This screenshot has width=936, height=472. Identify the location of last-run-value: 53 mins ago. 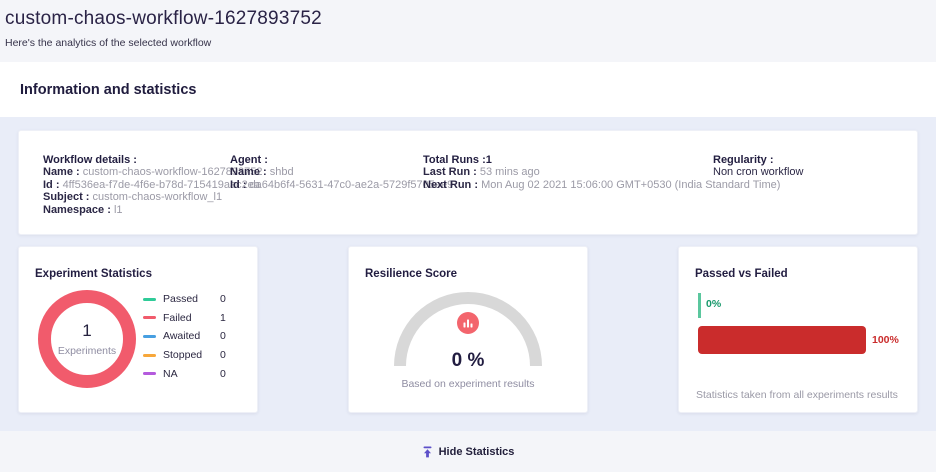
(509, 172).